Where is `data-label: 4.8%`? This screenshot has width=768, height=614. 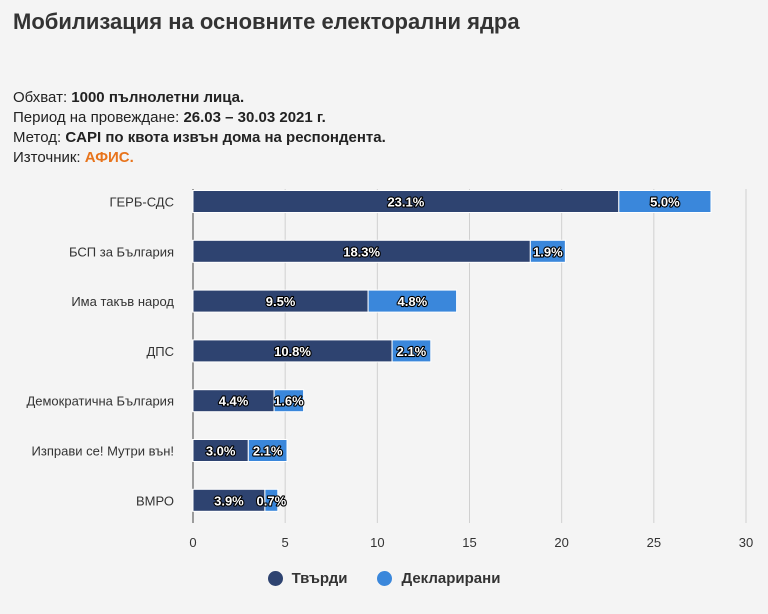
data-label: 4.8% is located at coordinates (413, 301).